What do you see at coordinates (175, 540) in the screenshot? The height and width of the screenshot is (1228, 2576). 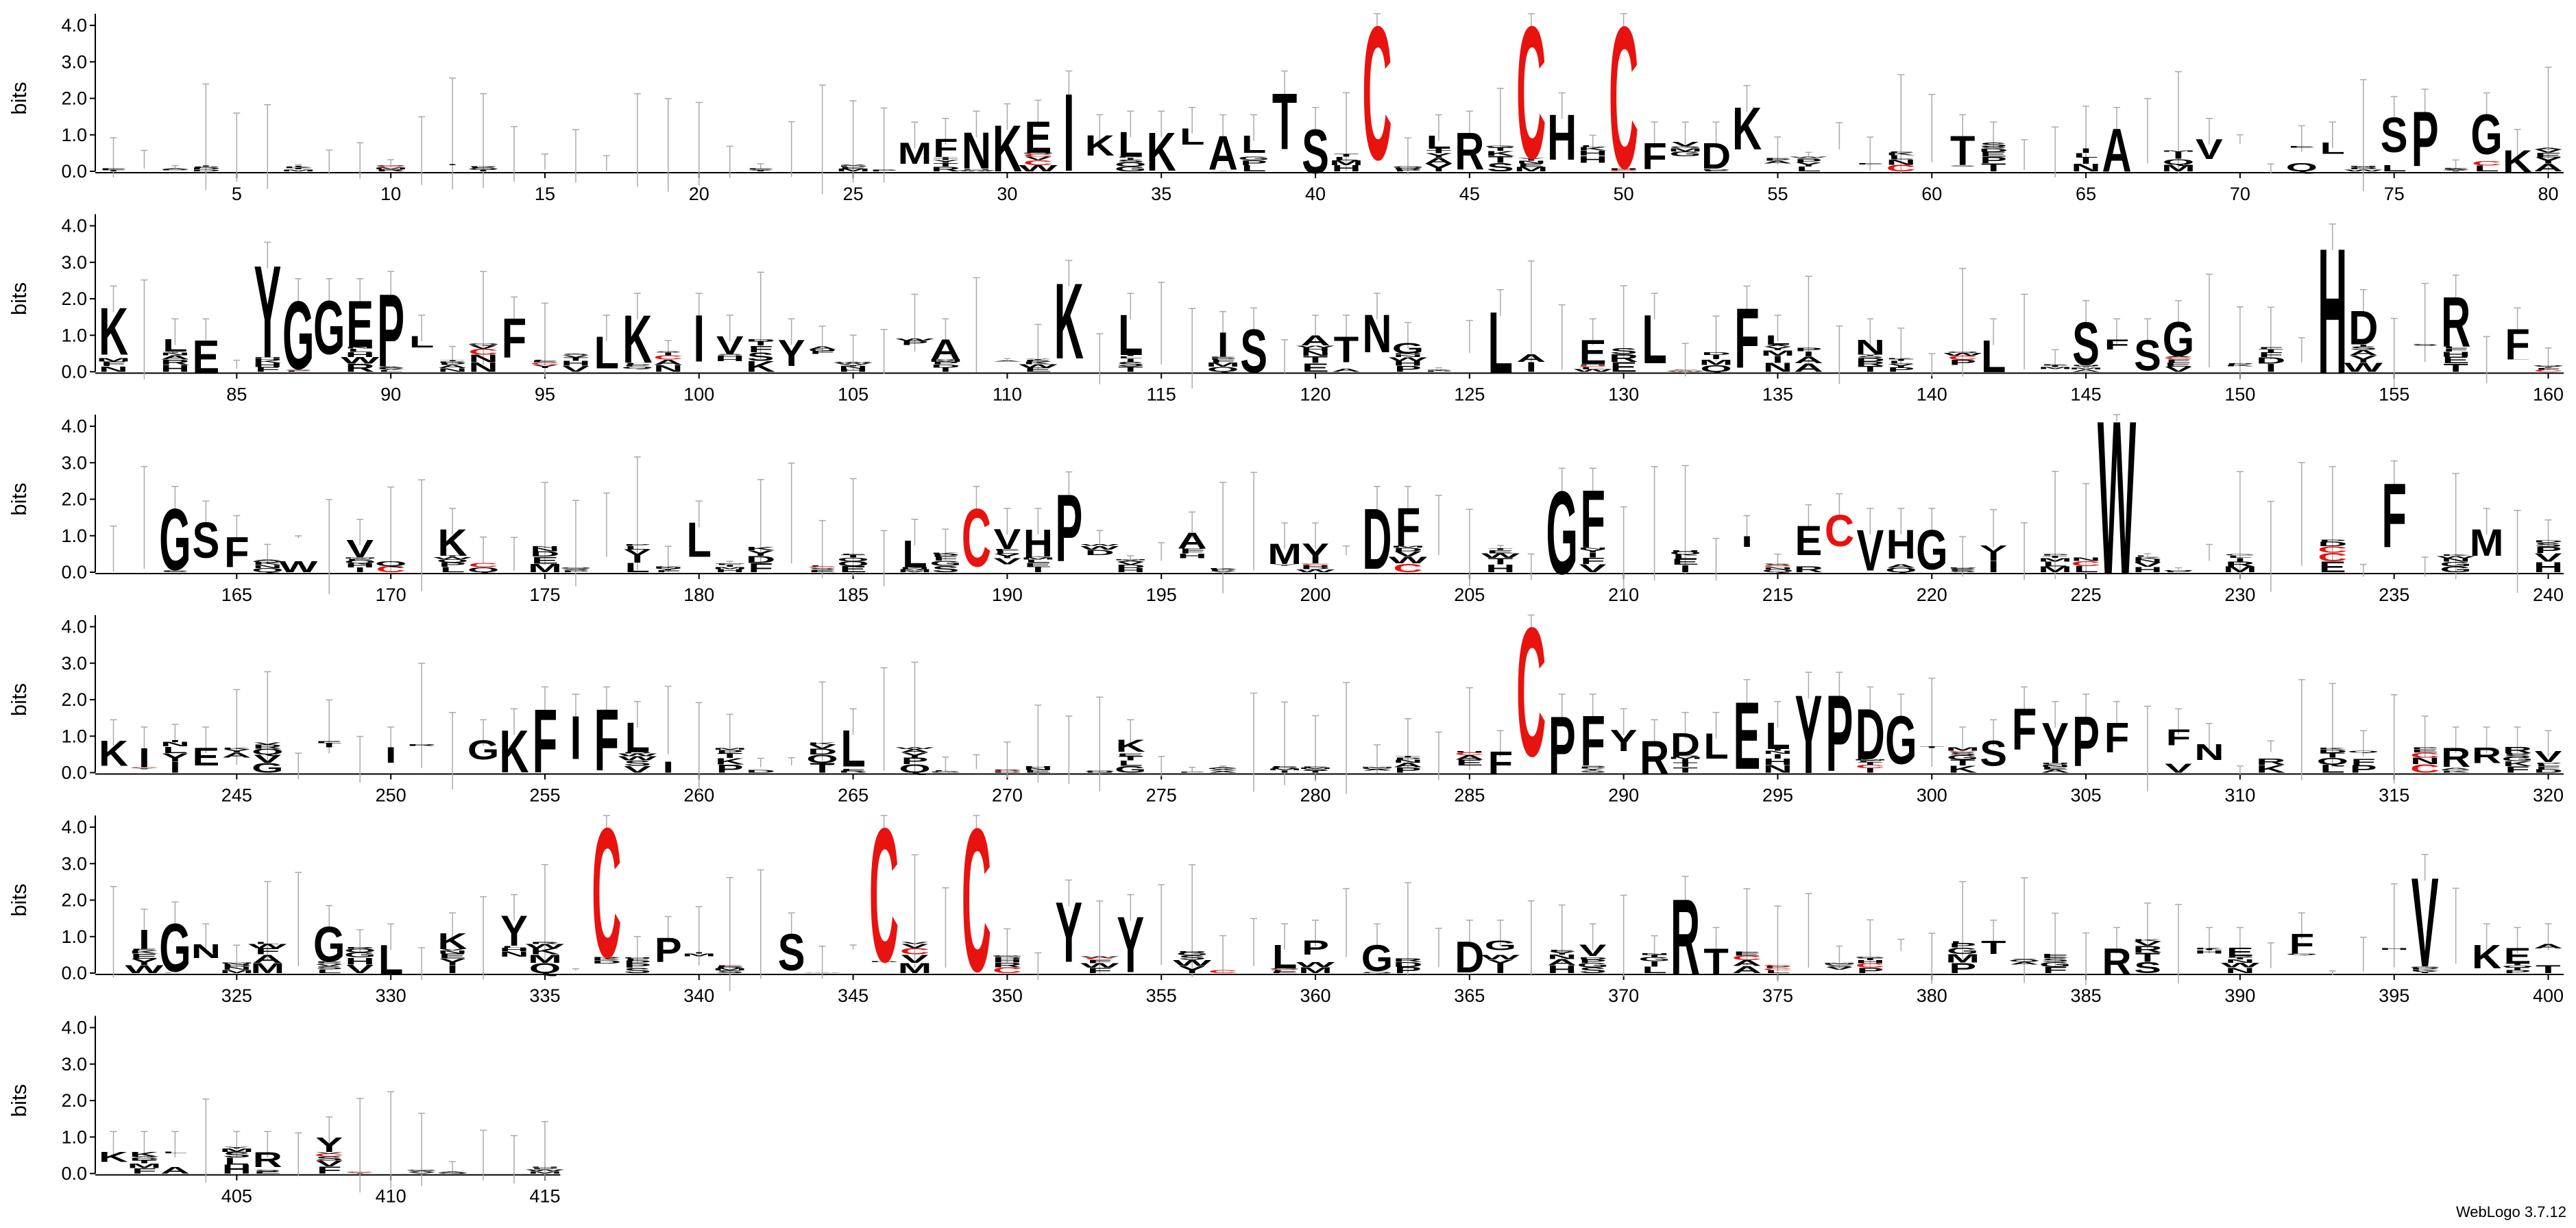 I see `consensus-residue-163: G` at bounding box center [175, 540].